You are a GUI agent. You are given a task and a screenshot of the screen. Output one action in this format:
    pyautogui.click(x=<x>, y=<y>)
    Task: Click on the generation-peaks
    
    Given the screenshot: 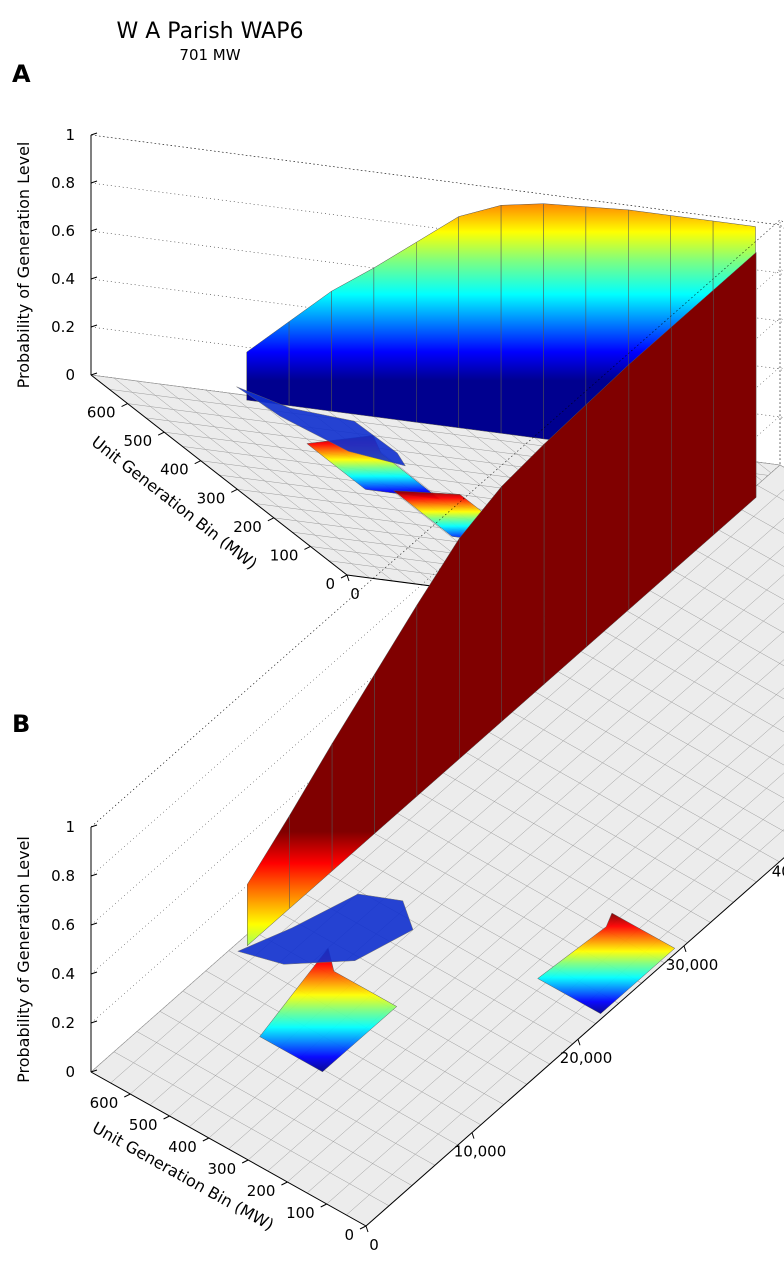 What is the action you would take?
    pyautogui.click(x=467, y=992)
    